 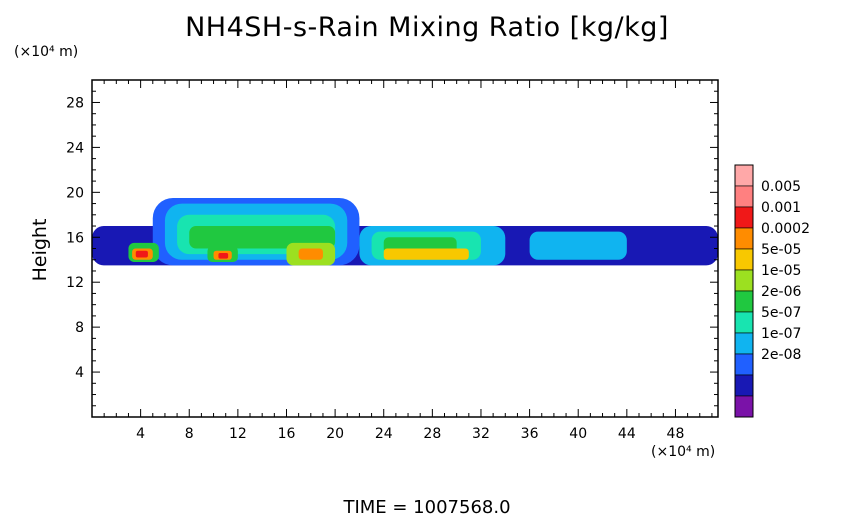 I want to click on x-tick-label: 32, so click(x=481, y=434).